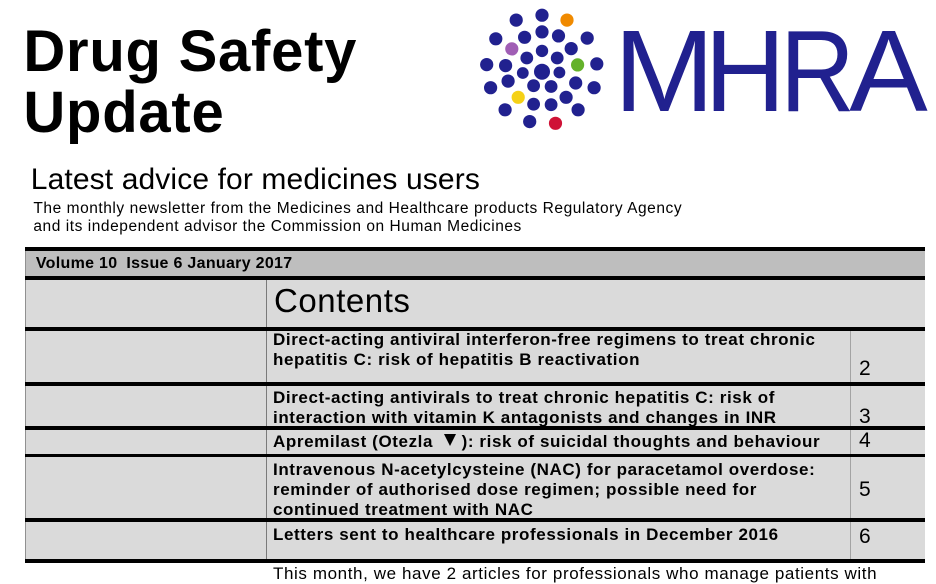 The image size is (936, 584). I want to click on svg-text: A, so click(888, 71).